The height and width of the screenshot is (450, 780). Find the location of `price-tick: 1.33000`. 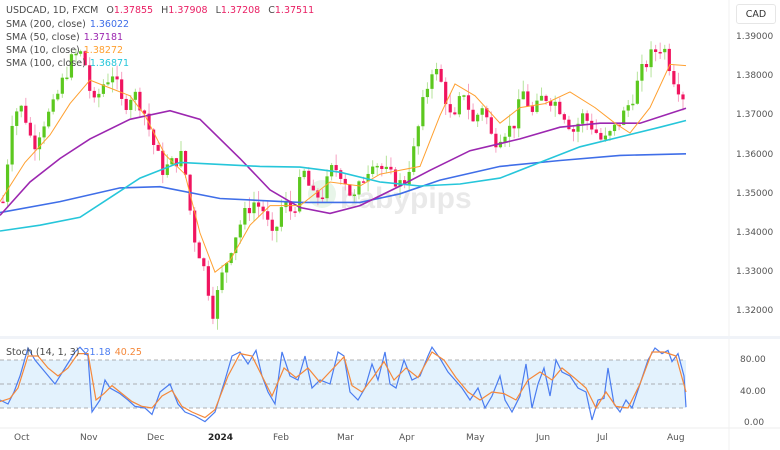

price-tick: 1.33000 is located at coordinates (755, 272).